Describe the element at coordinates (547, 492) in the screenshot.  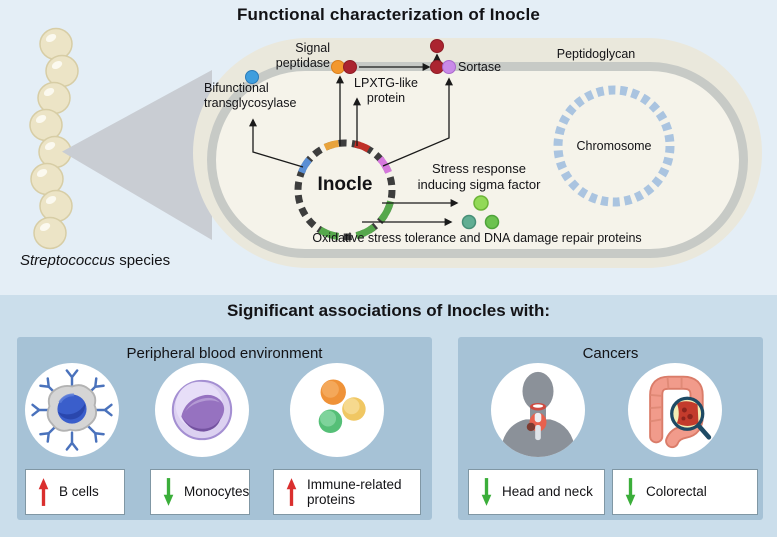
I see `stat-label: Head and neck` at that location.